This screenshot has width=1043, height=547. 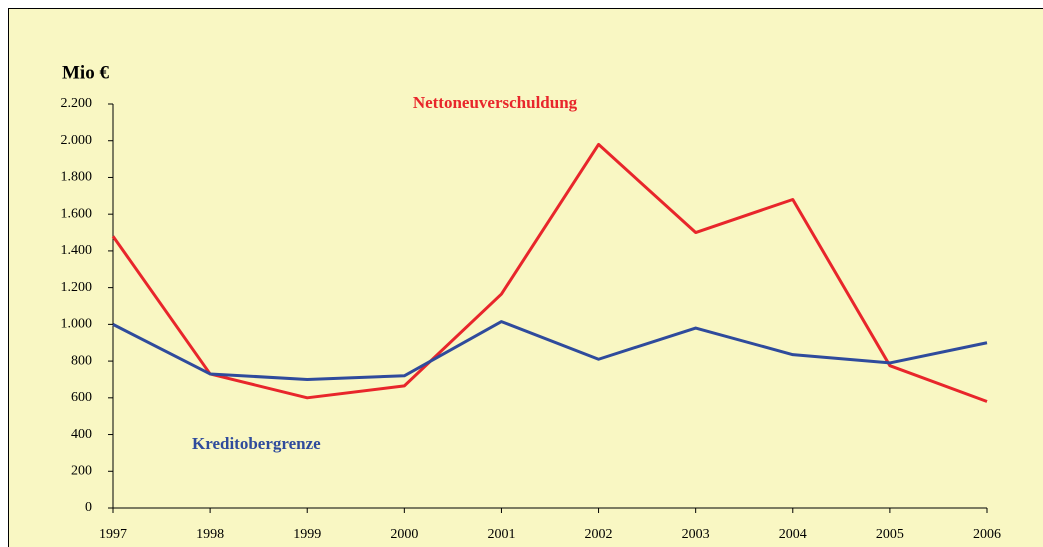 I want to click on y-tick-label: 2.200, so click(x=77, y=103).